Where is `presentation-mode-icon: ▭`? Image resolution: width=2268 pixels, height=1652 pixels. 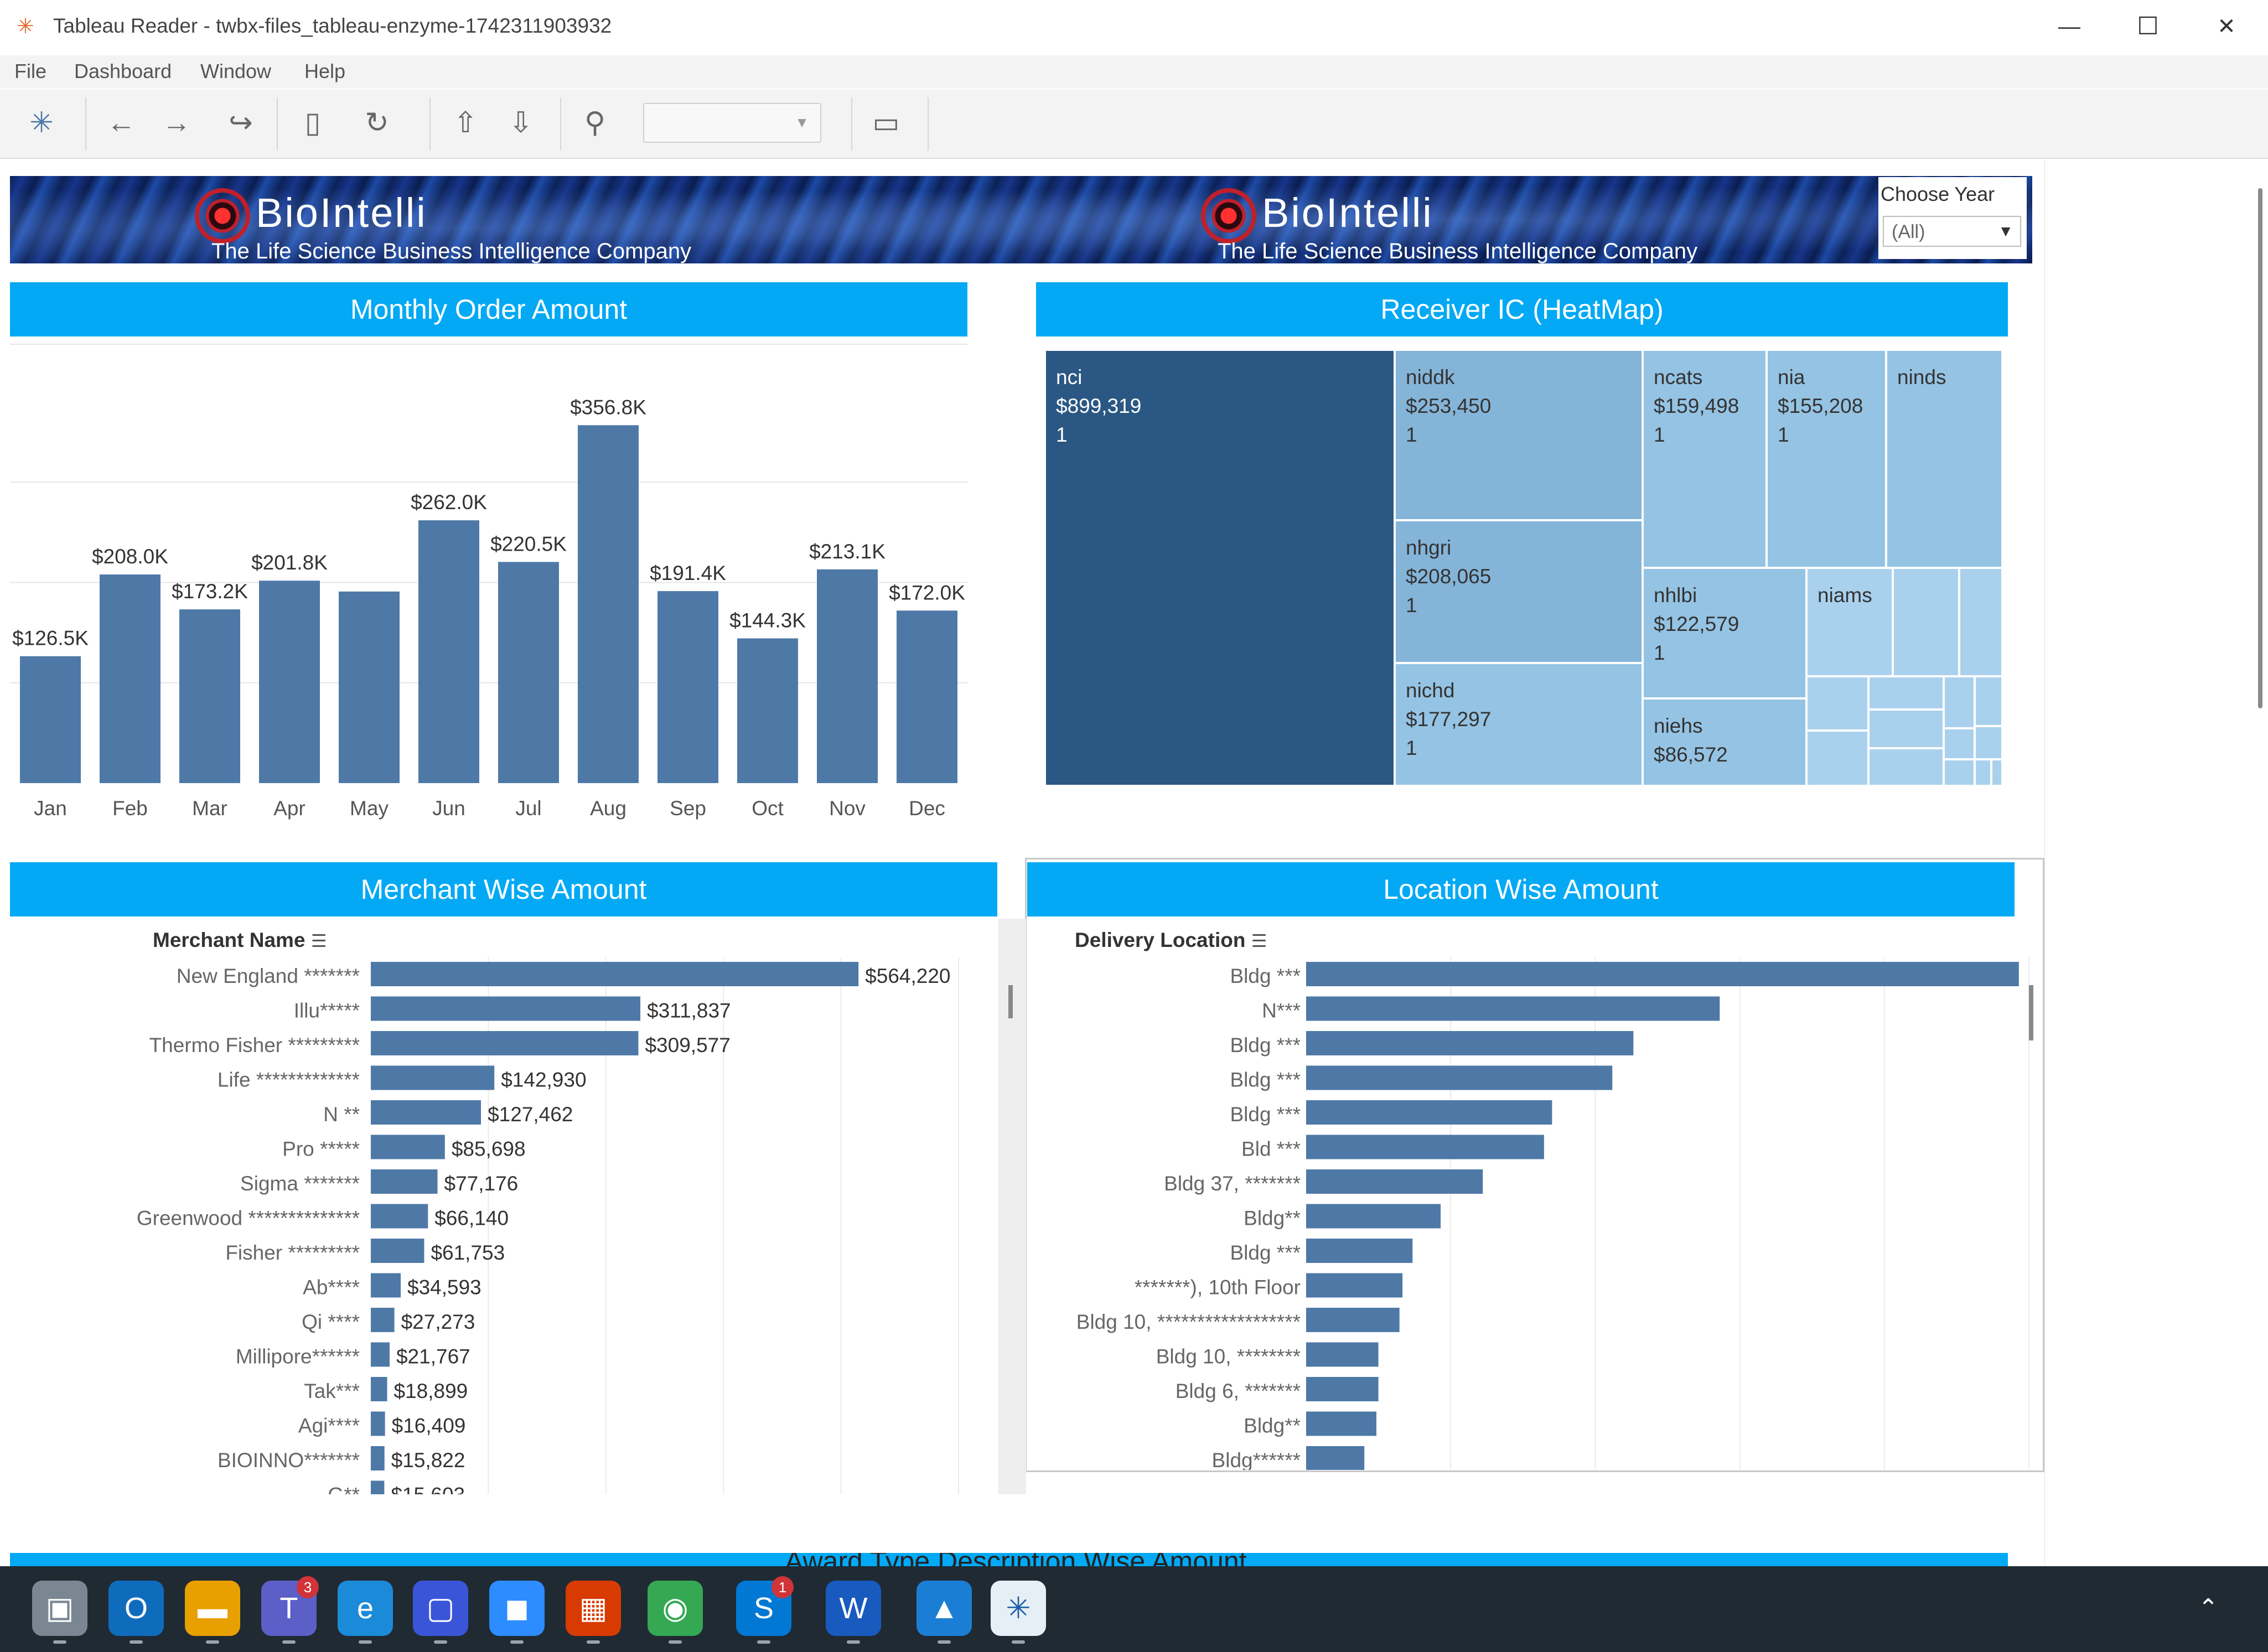
presentation-mode-icon: ▭ is located at coordinates (886, 123).